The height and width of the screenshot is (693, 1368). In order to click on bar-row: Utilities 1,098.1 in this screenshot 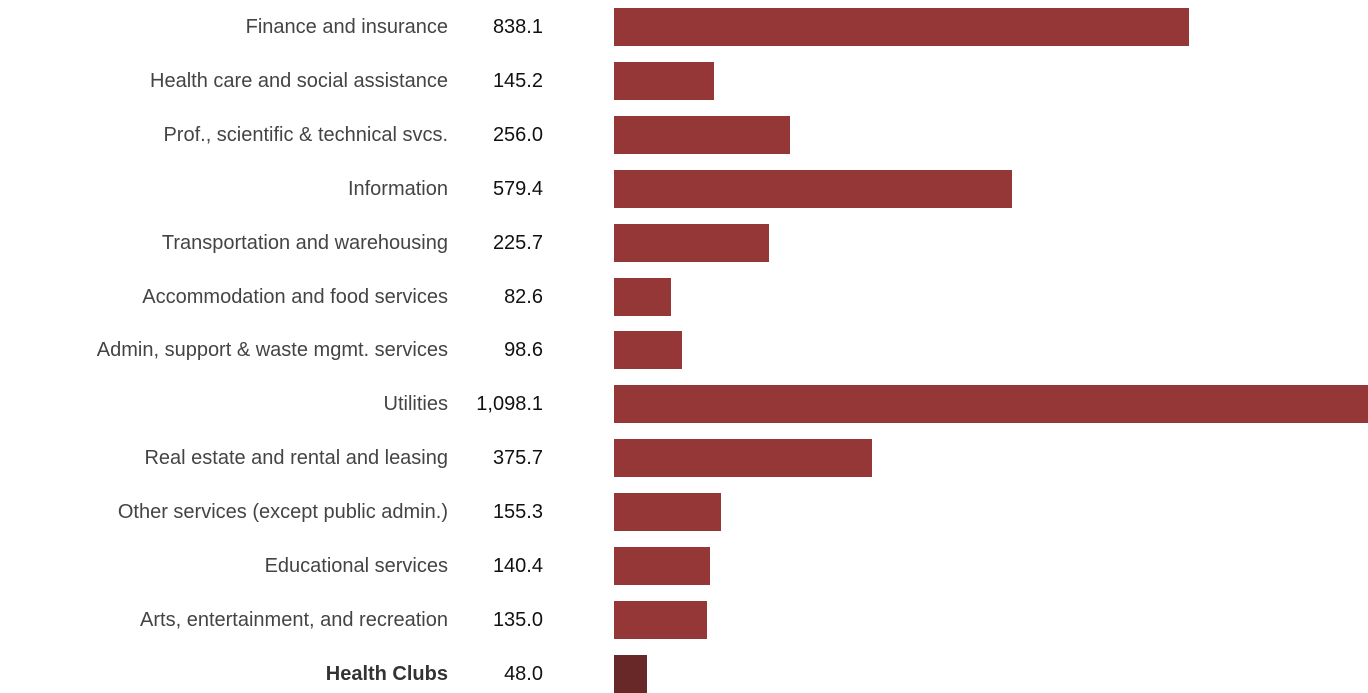, I will do `click(684, 404)`.